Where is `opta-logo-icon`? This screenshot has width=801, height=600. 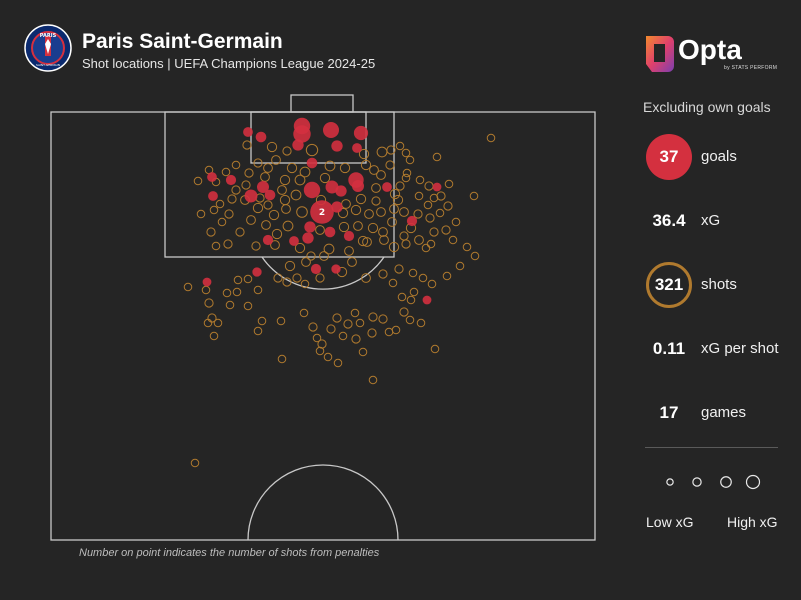
opta-logo-icon is located at coordinates (660, 54).